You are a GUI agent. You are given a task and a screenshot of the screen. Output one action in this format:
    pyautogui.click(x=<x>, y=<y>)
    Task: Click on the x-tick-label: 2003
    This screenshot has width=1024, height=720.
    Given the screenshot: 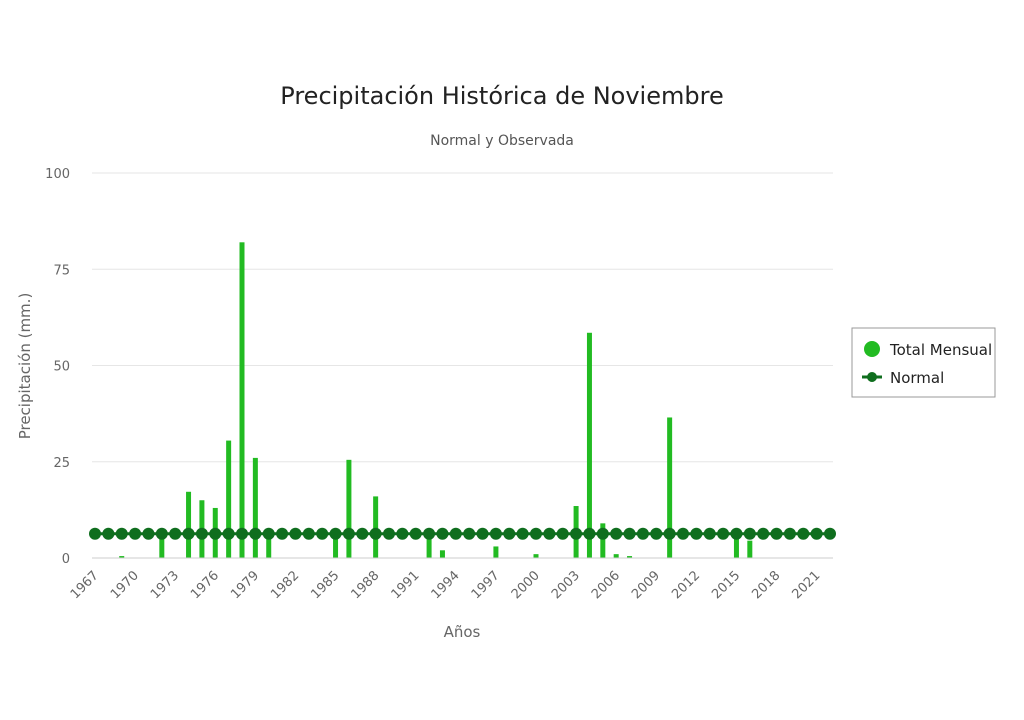 What is the action you would take?
    pyautogui.click(x=566, y=585)
    